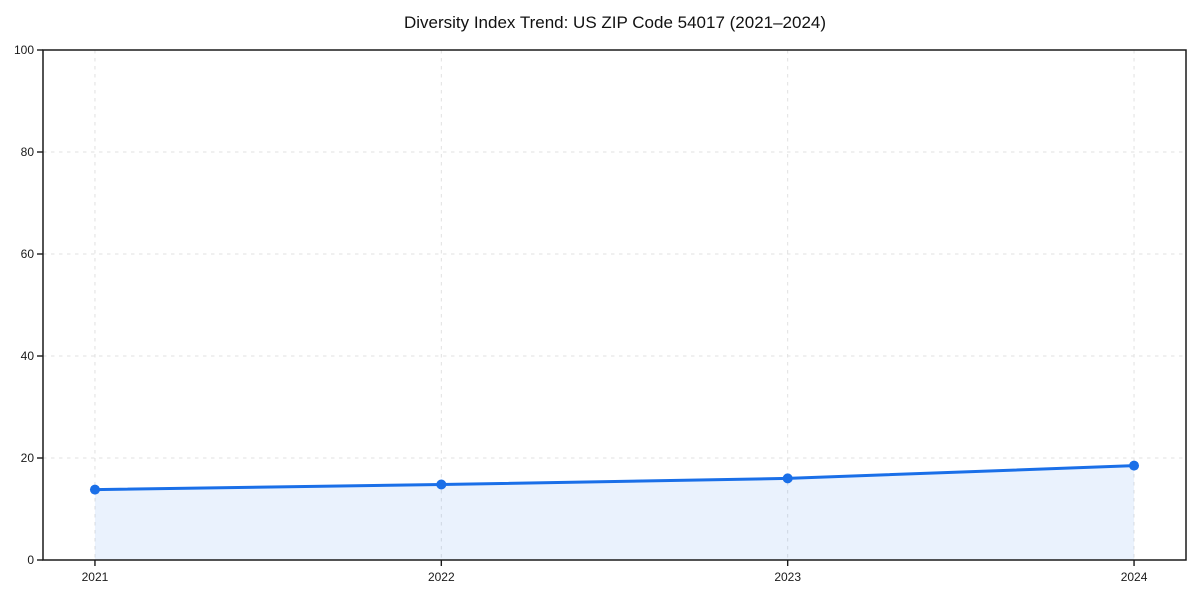 The width and height of the screenshot is (1200, 600). I want to click on series-layer, so click(614, 510).